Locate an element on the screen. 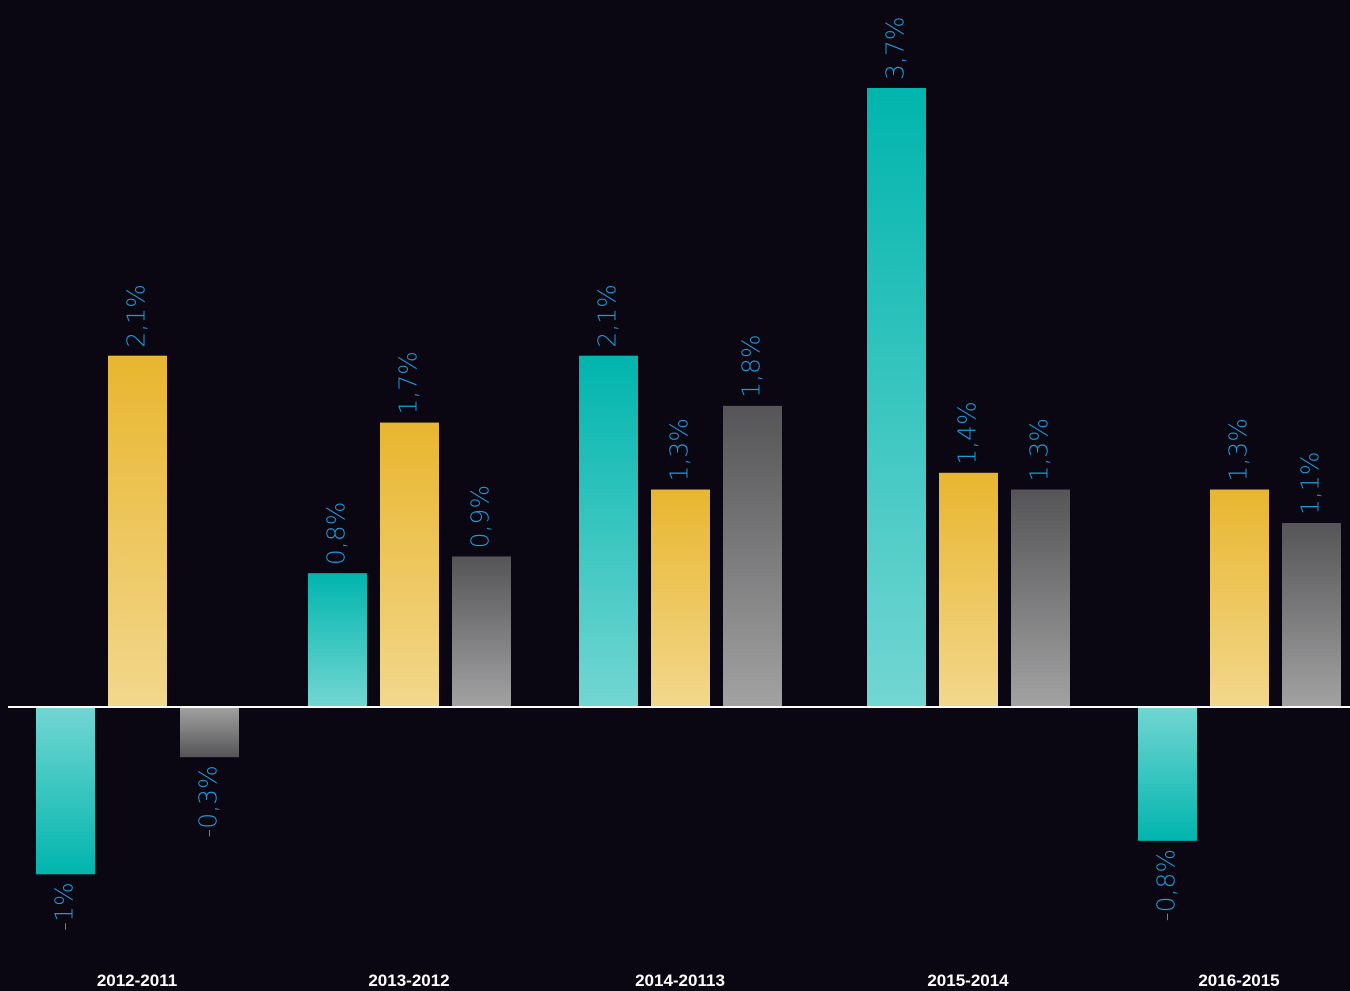 This screenshot has height=991, width=1350. x-tick-label: 2013-2012 is located at coordinates (408, 980).